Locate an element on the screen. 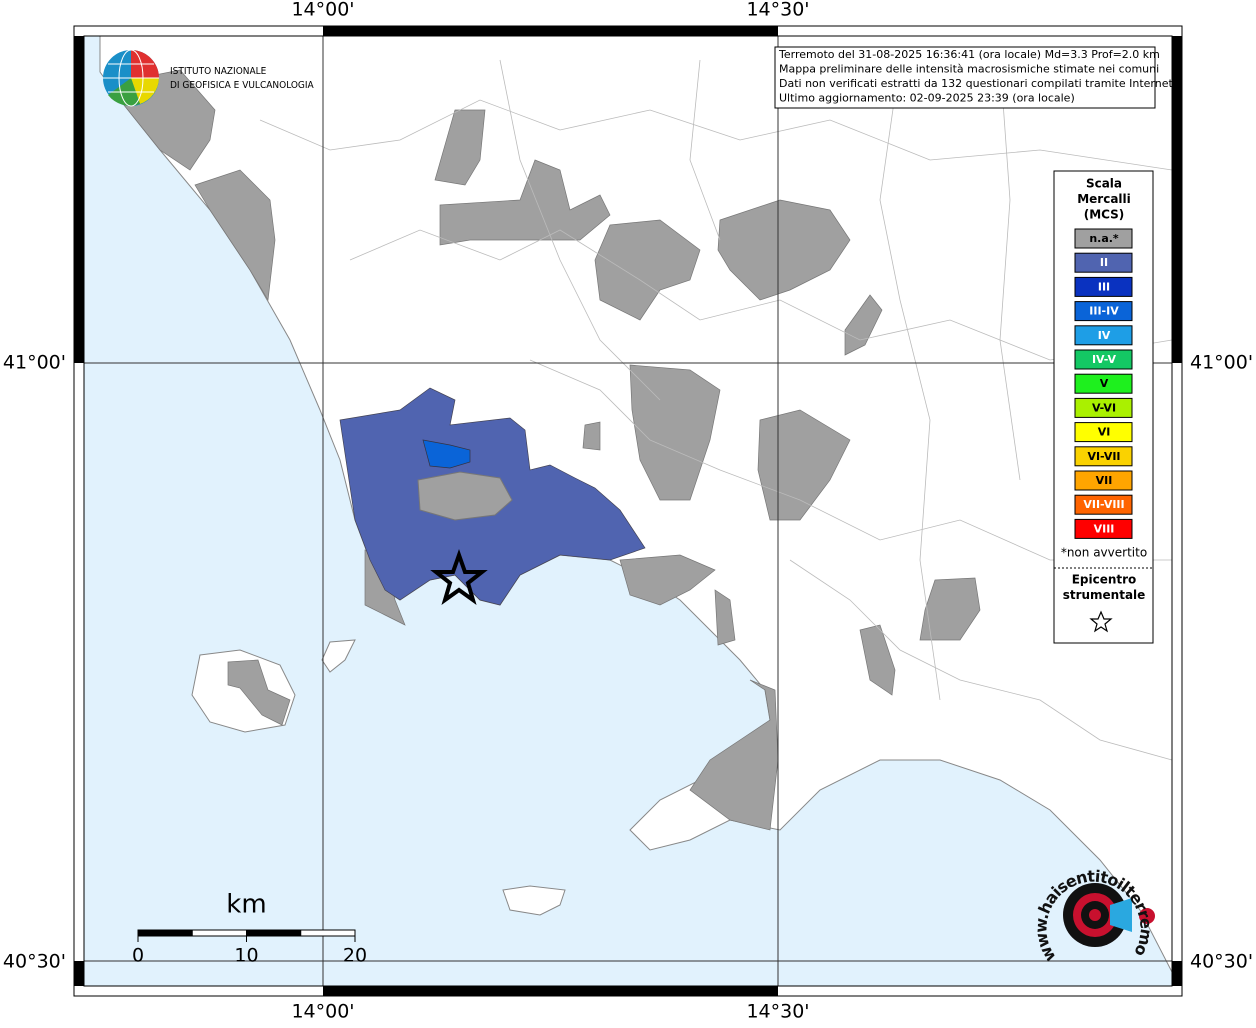 The image size is (1256, 1028). legend-label: IV is located at coordinates (1104, 335).